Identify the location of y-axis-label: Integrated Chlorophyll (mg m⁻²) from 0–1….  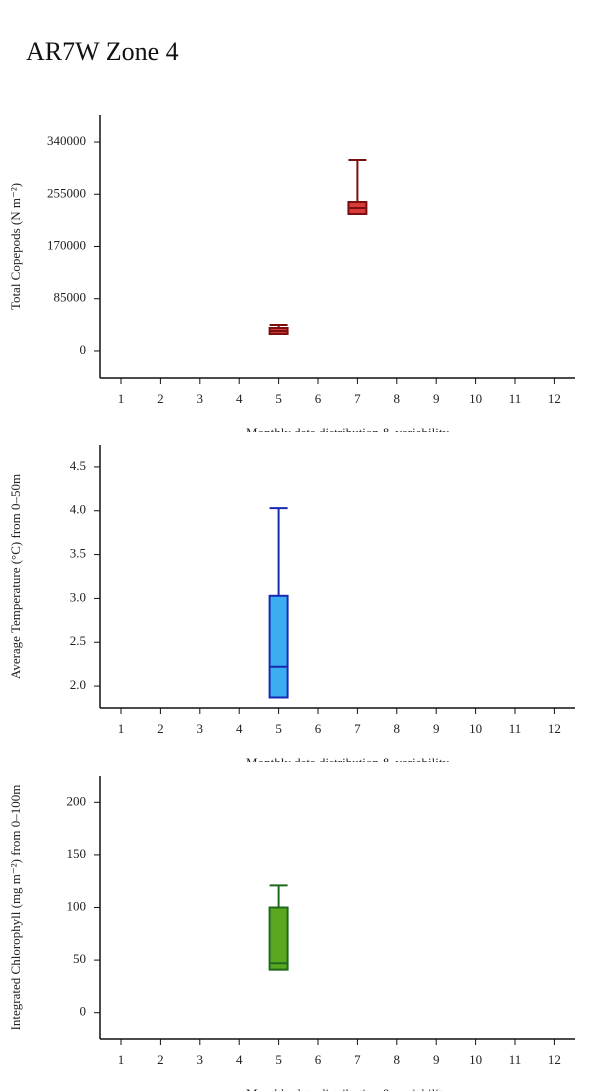
(15, 908).